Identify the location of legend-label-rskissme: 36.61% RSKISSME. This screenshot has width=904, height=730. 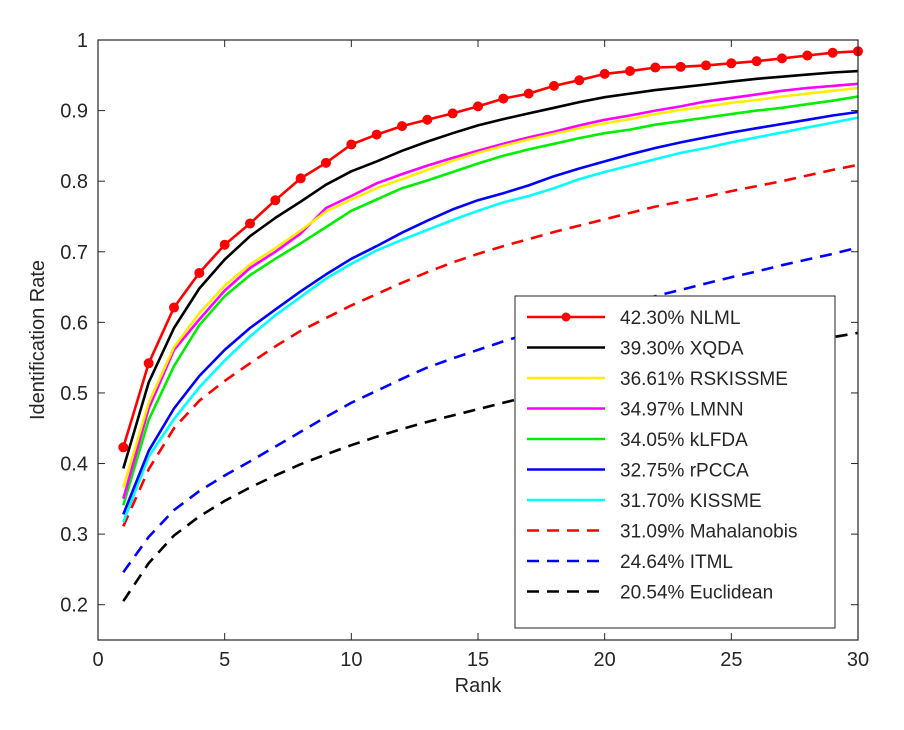
(704, 379).